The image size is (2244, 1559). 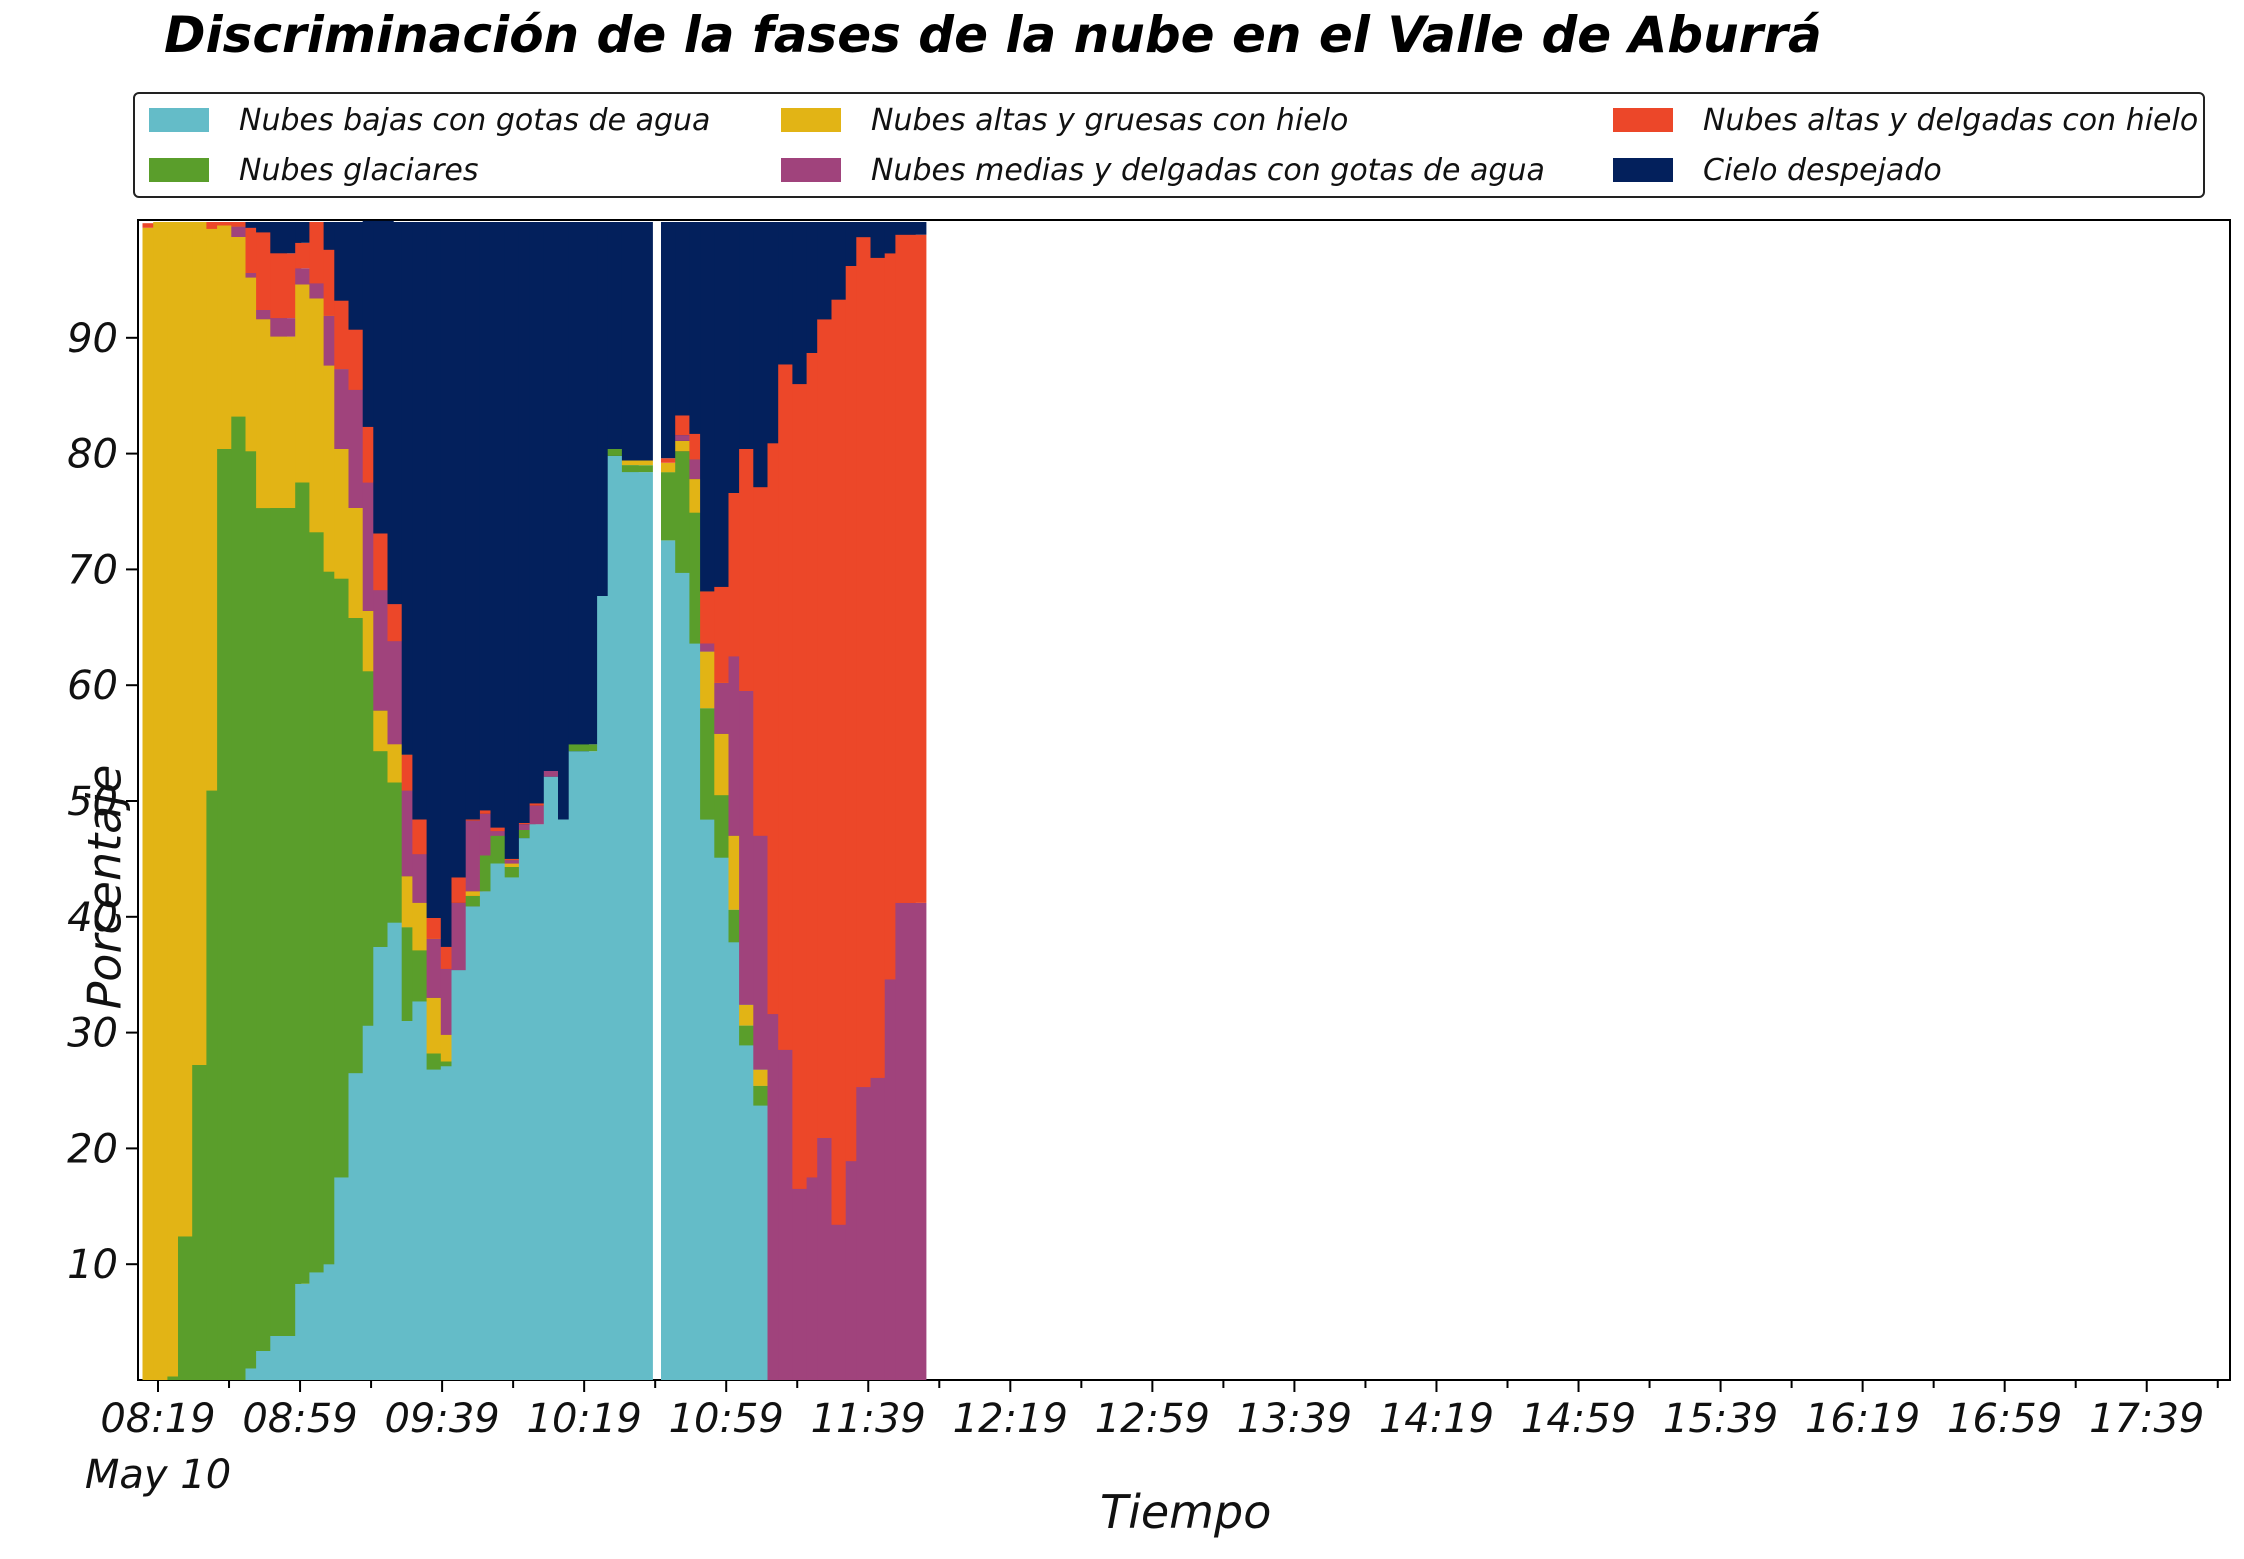 I want to click on legend-label: Nubes bajas con gotas de agua, so click(x=475, y=120).